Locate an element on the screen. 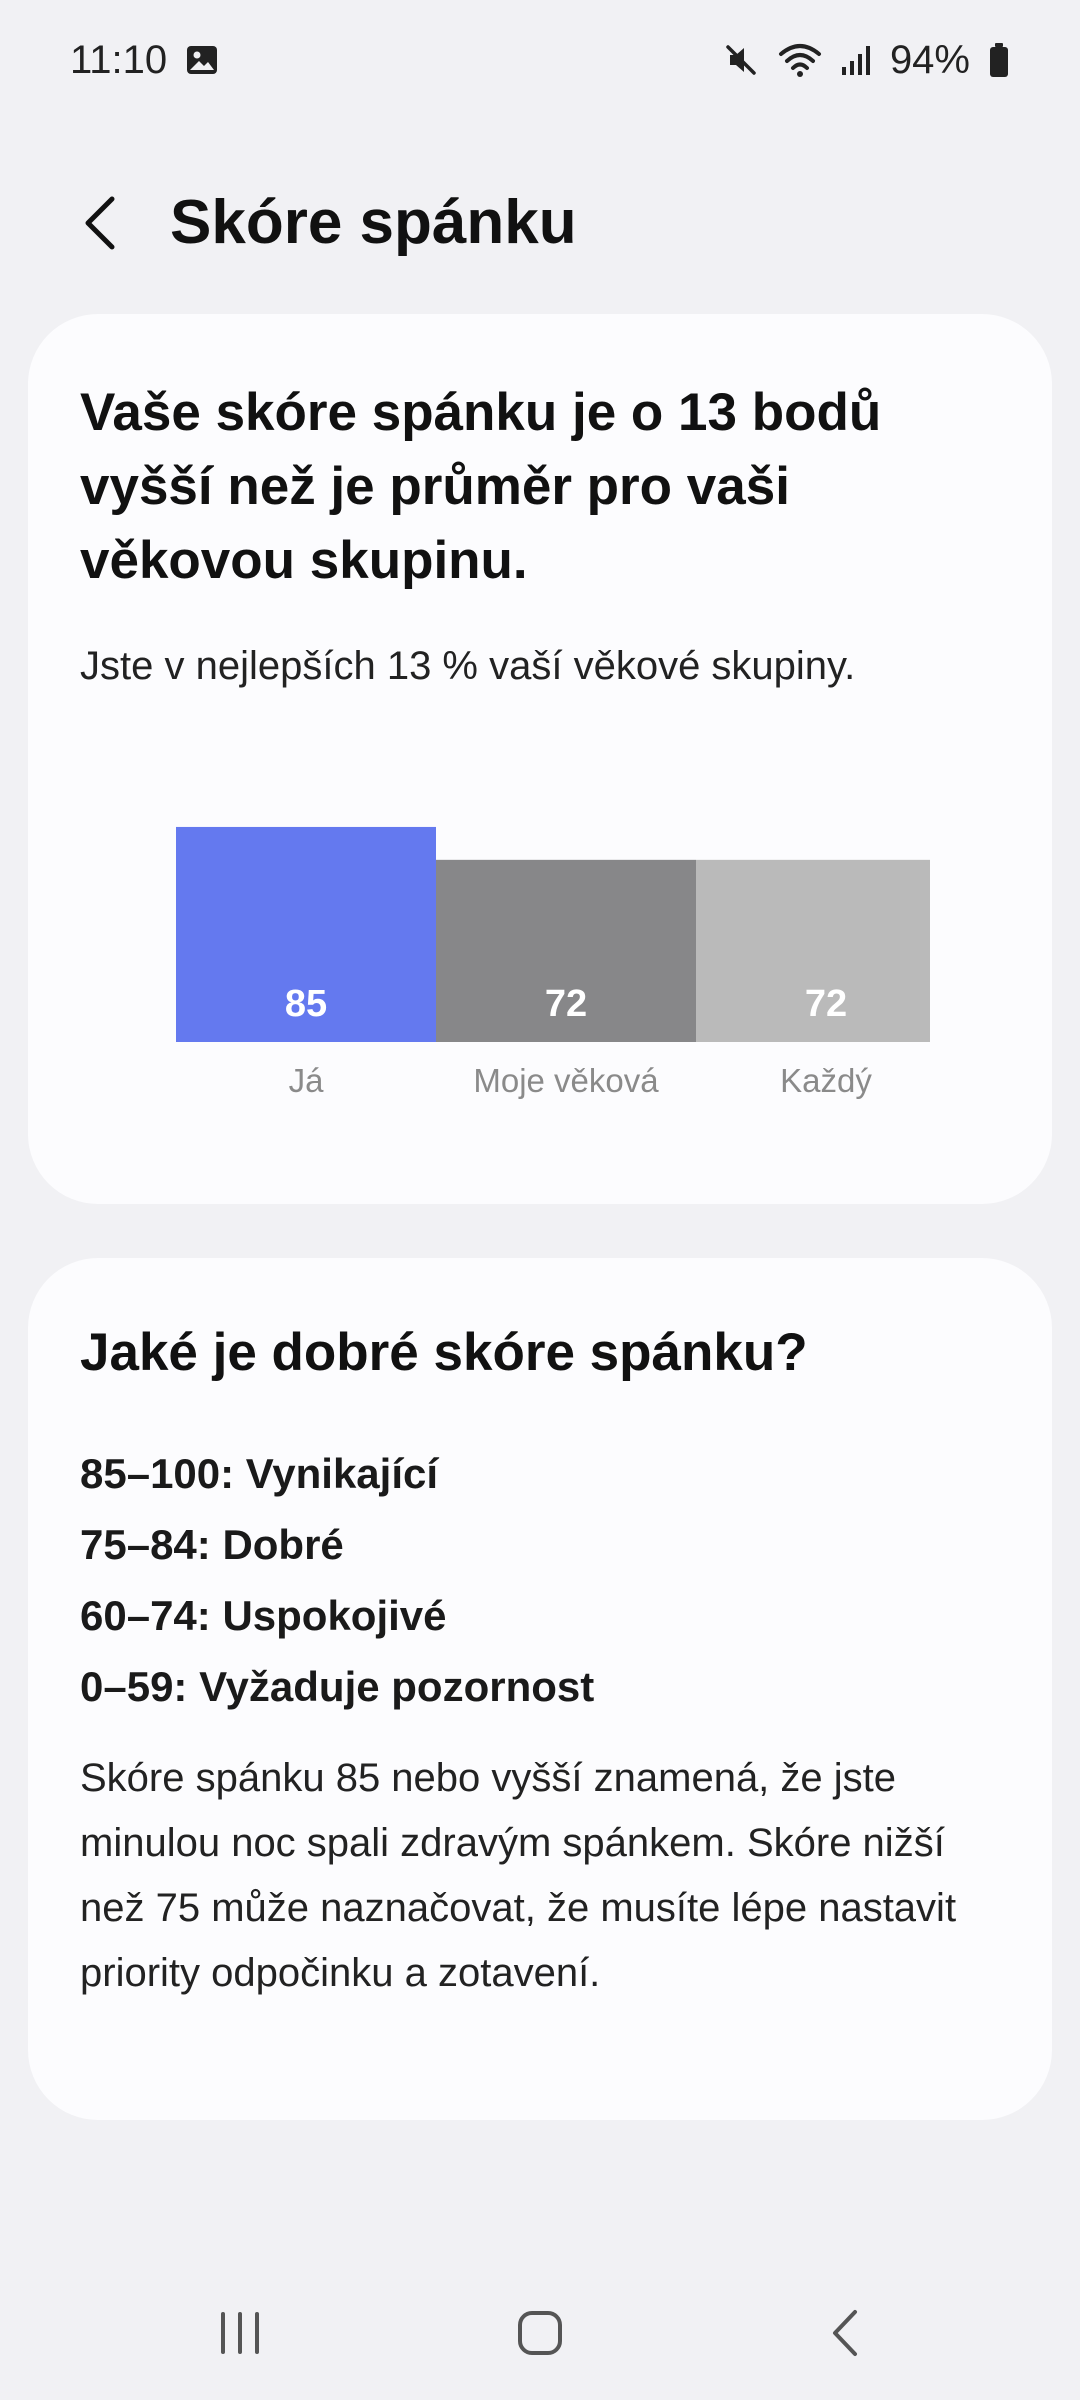 The width and height of the screenshot is (1080, 2400). app-header: Skóre spánku is located at coordinates (540, 225).